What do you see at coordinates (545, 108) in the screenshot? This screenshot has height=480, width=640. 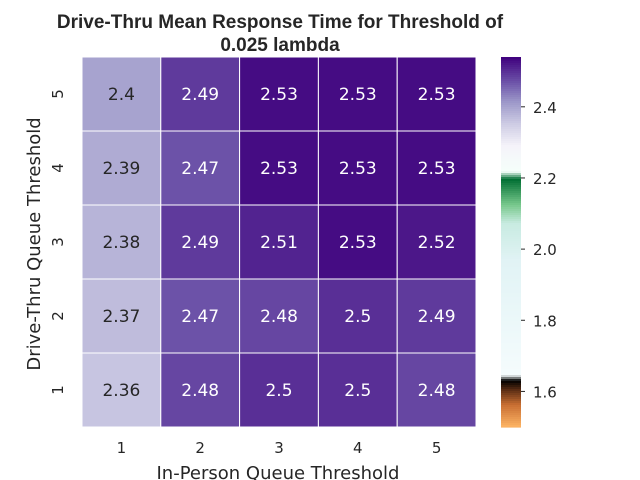 I see `colorbar-tick-label: 2.4` at bounding box center [545, 108].